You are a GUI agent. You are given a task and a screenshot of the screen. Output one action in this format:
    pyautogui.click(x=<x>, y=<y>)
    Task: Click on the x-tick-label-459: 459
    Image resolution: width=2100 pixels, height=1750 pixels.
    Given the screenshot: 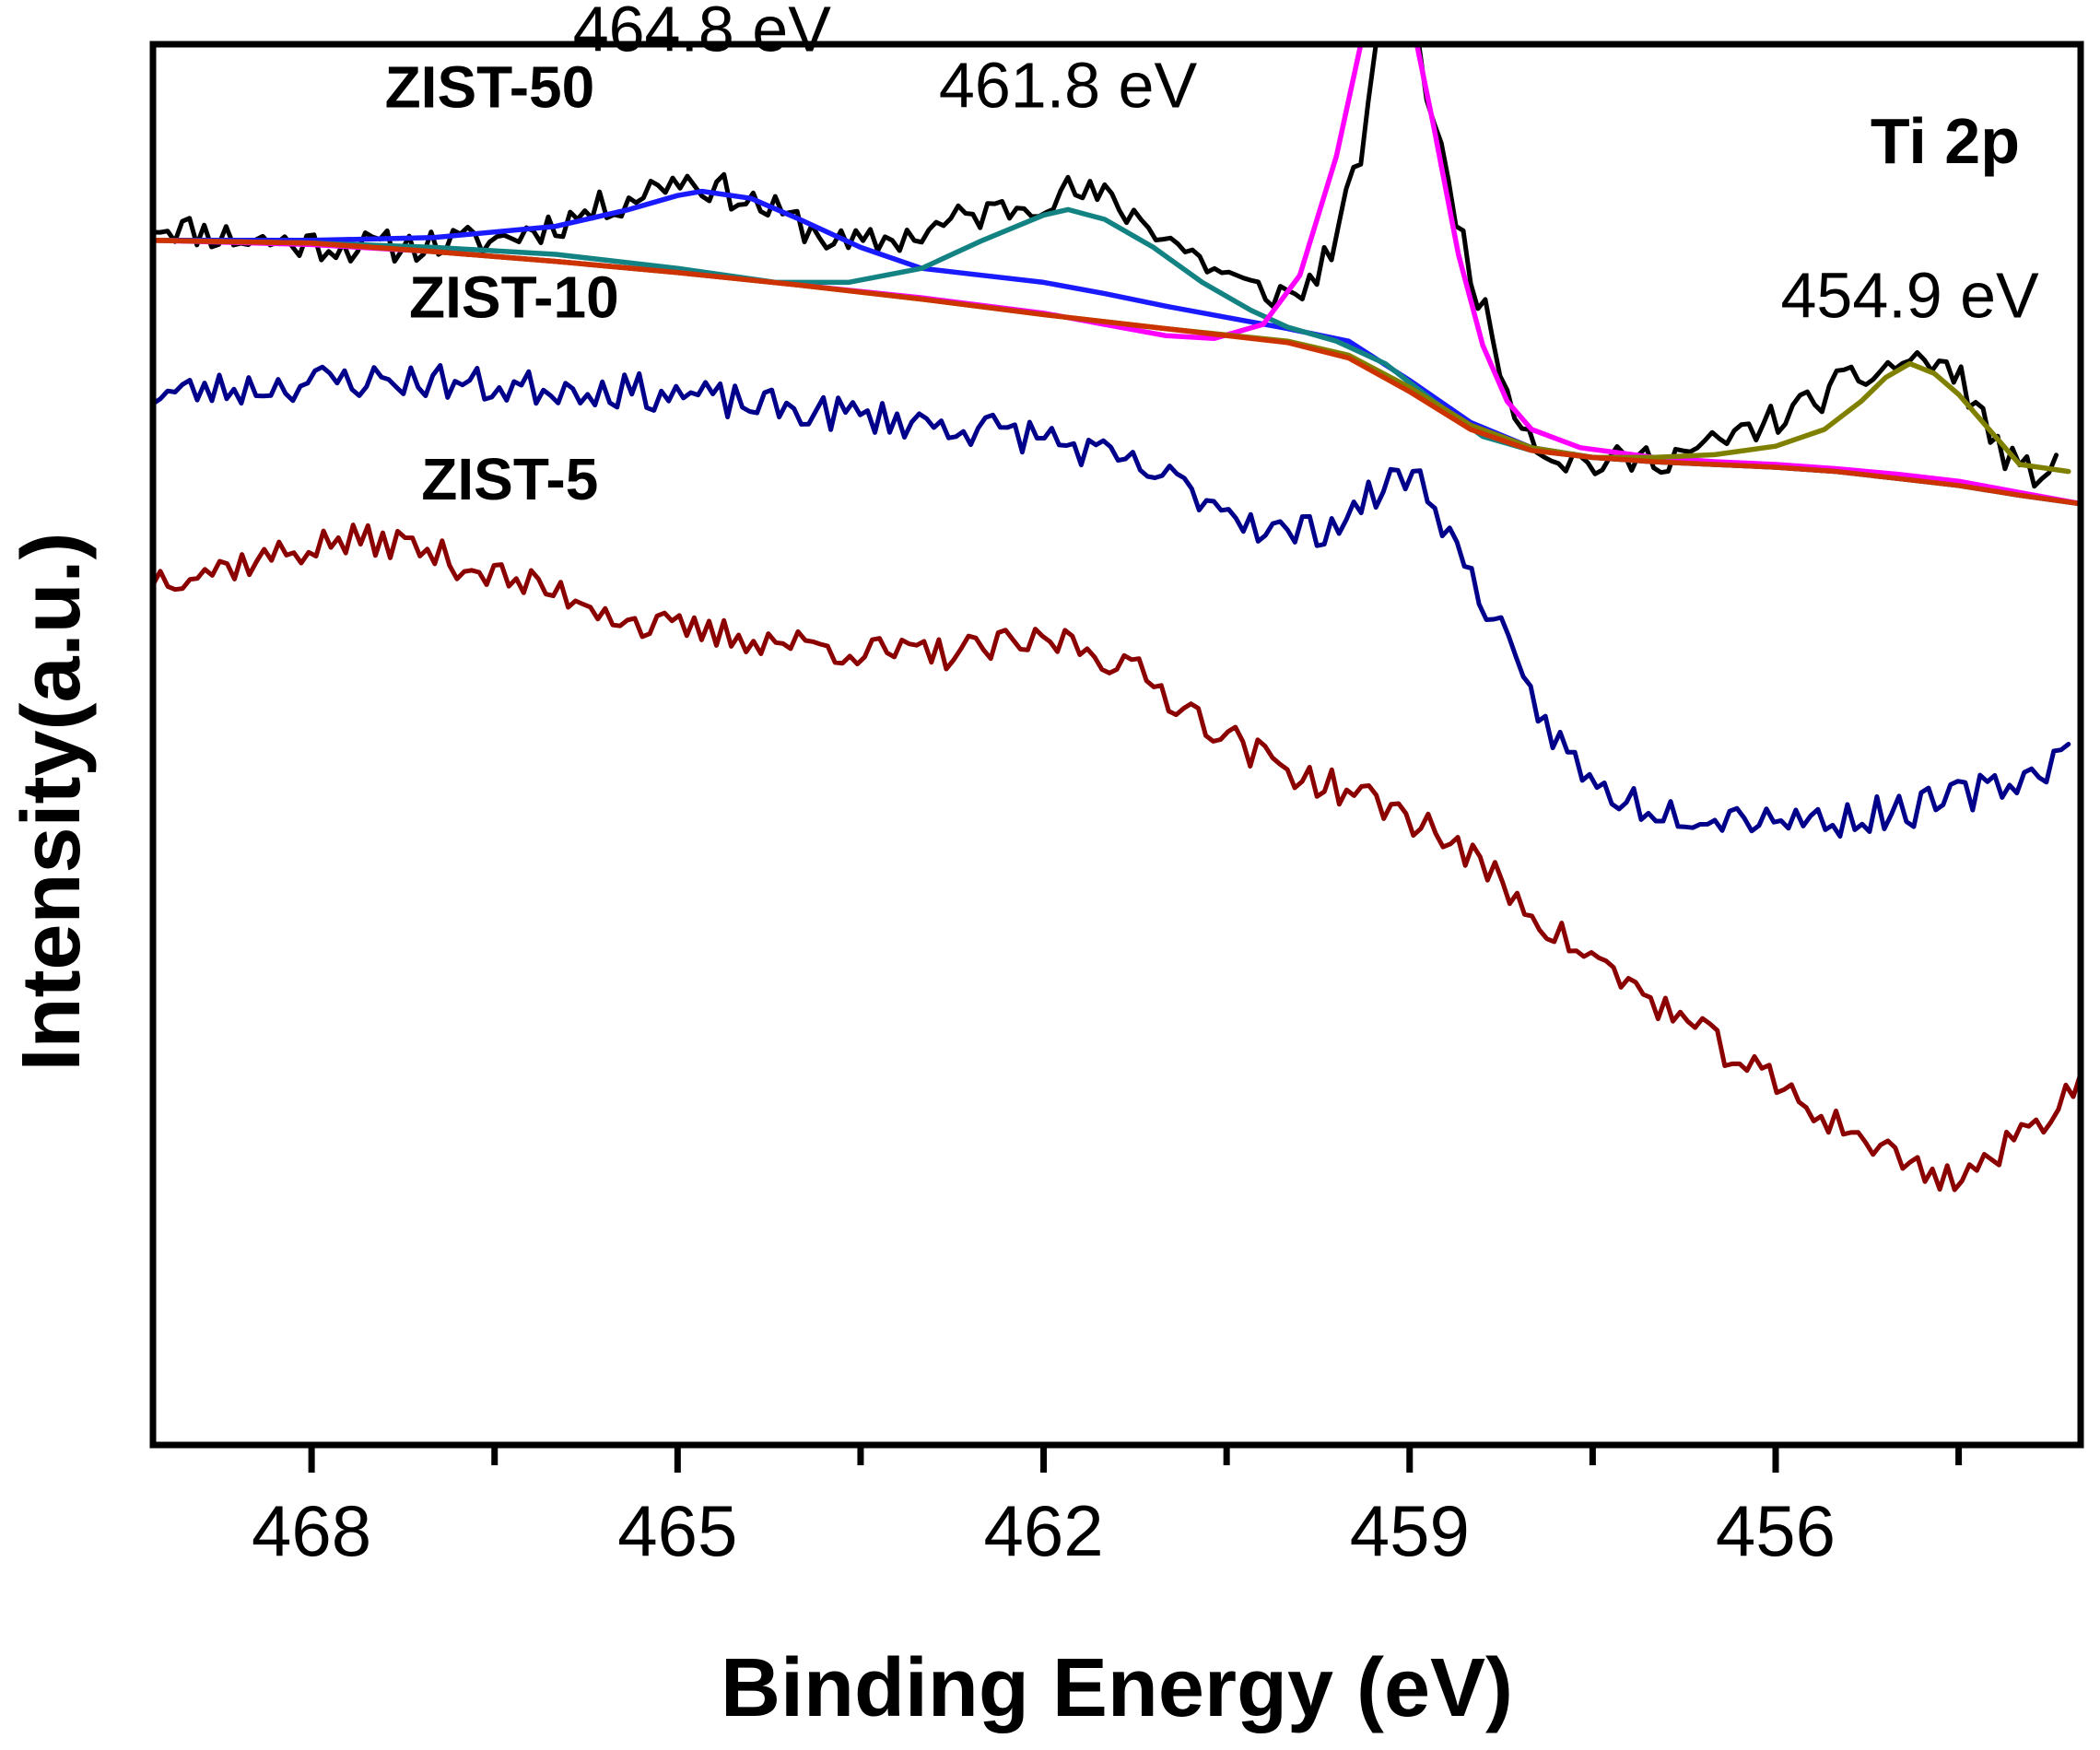 What is the action you would take?
    pyautogui.click(x=1410, y=1530)
    